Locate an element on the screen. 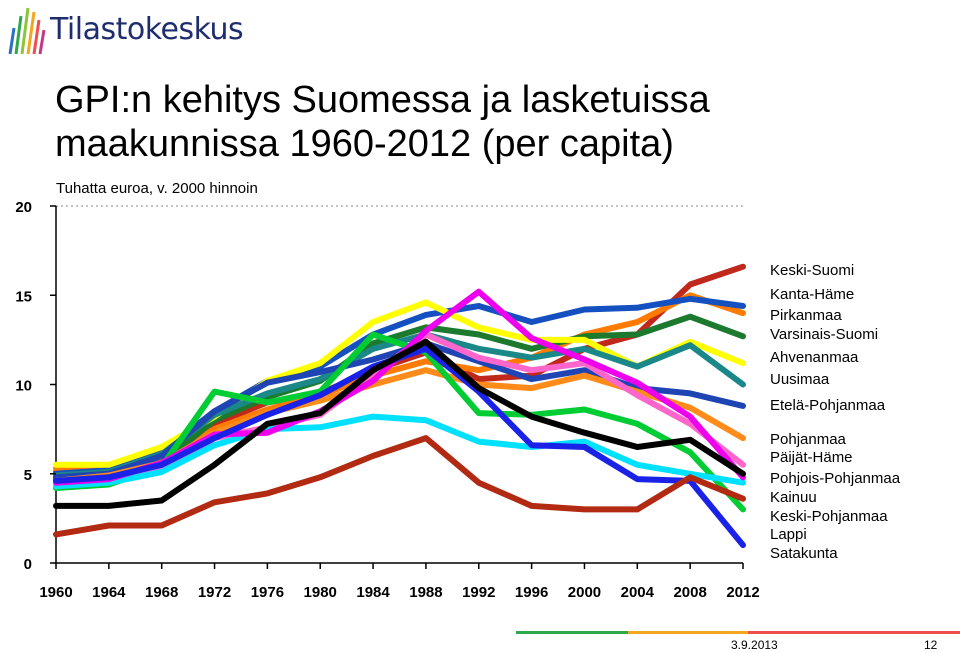  y-tick-label: 5 is located at coordinates (28, 475).